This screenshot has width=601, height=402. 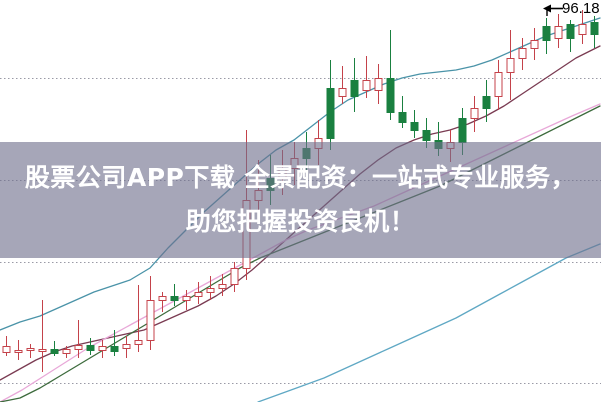 What do you see at coordinates (300, 177) in the screenshot?
I see `promo-banner-line-1: 股票公司APP下载 全景配资：一站式专业服务，` at bounding box center [300, 177].